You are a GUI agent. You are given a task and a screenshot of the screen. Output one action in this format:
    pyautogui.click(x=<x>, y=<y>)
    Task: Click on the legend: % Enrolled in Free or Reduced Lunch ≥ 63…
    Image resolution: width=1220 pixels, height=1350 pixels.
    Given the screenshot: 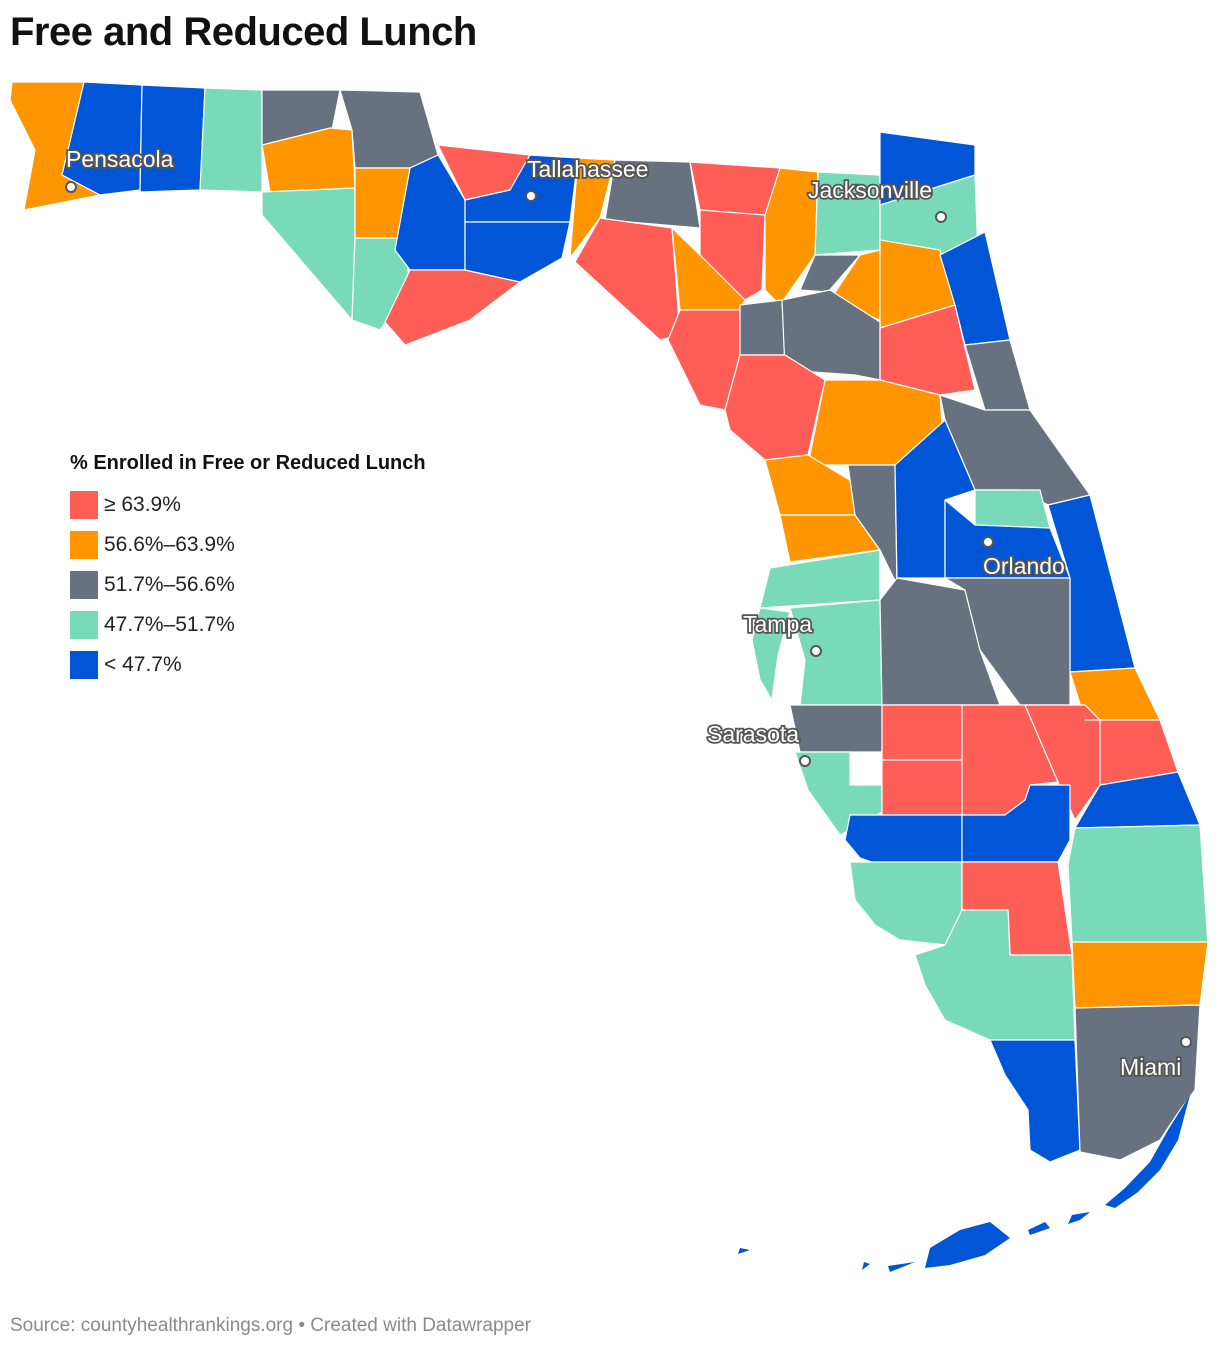 What is the action you would take?
    pyautogui.click(x=248, y=568)
    